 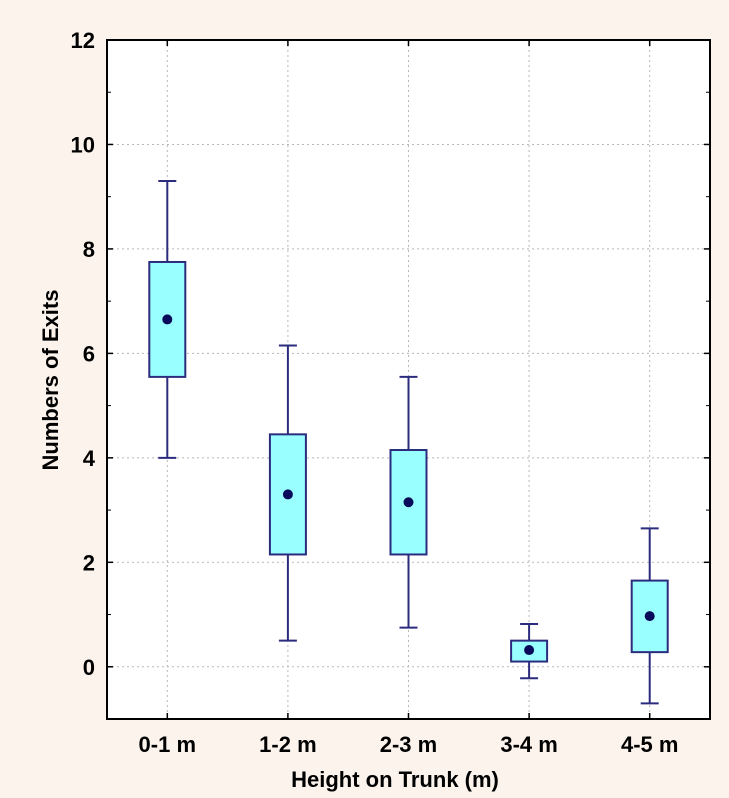 What do you see at coordinates (83, 144) in the screenshot?
I see `y-tick-label: 10` at bounding box center [83, 144].